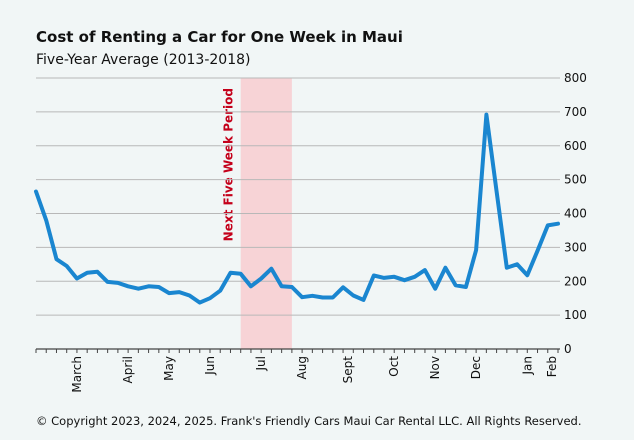 This screenshot has width=634, height=440. What do you see at coordinates (575, 180) in the screenshot?
I see `y-tick-label: 500` at bounding box center [575, 180].